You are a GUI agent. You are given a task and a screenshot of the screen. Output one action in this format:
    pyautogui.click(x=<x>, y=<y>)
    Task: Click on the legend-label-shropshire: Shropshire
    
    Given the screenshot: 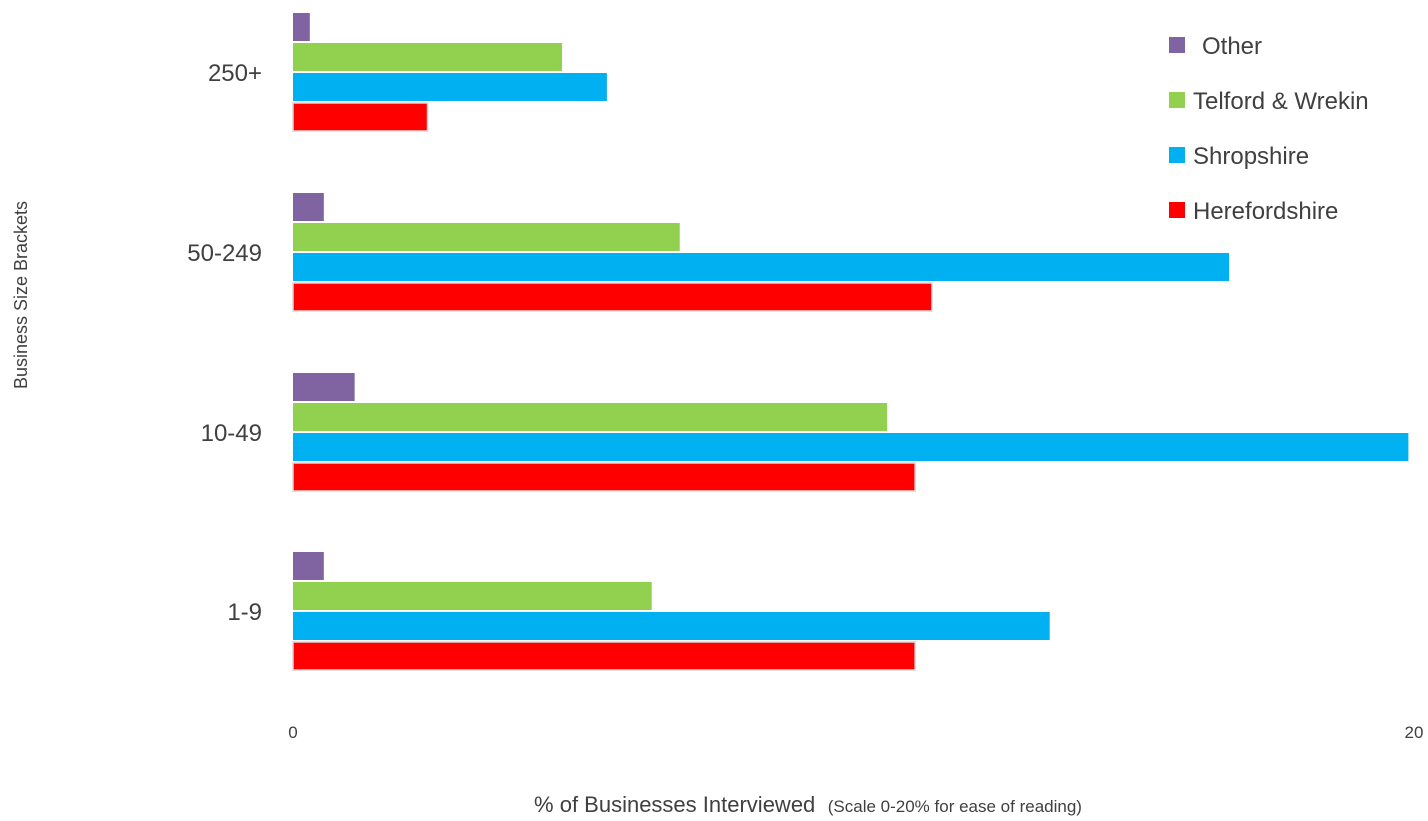 What is the action you would take?
    pyautogui.click(x=1251, y=156)
    